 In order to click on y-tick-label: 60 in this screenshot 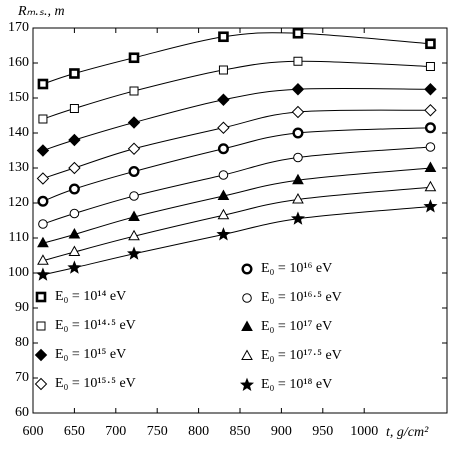, I will do `click(22, 412)`.